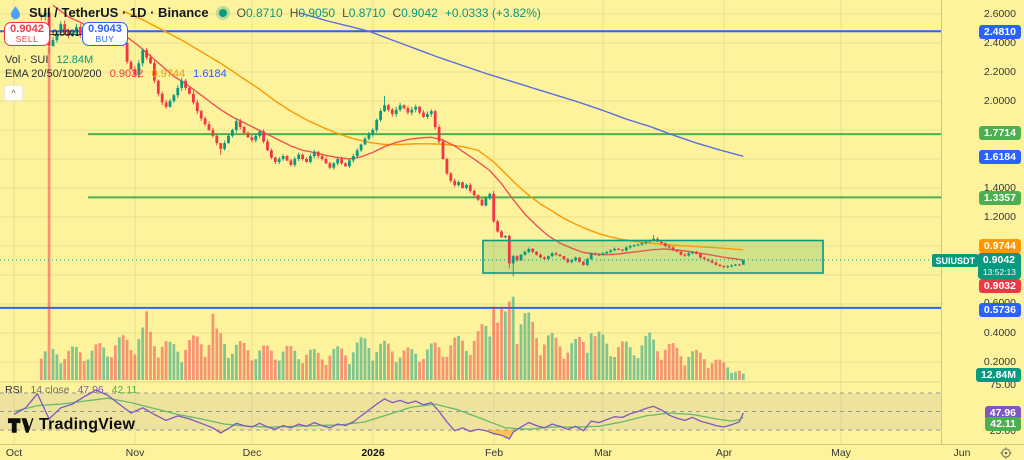 The height and width of the screenshot is (460, 1024). I want to click on drawing-box-border, so click(653, 256).